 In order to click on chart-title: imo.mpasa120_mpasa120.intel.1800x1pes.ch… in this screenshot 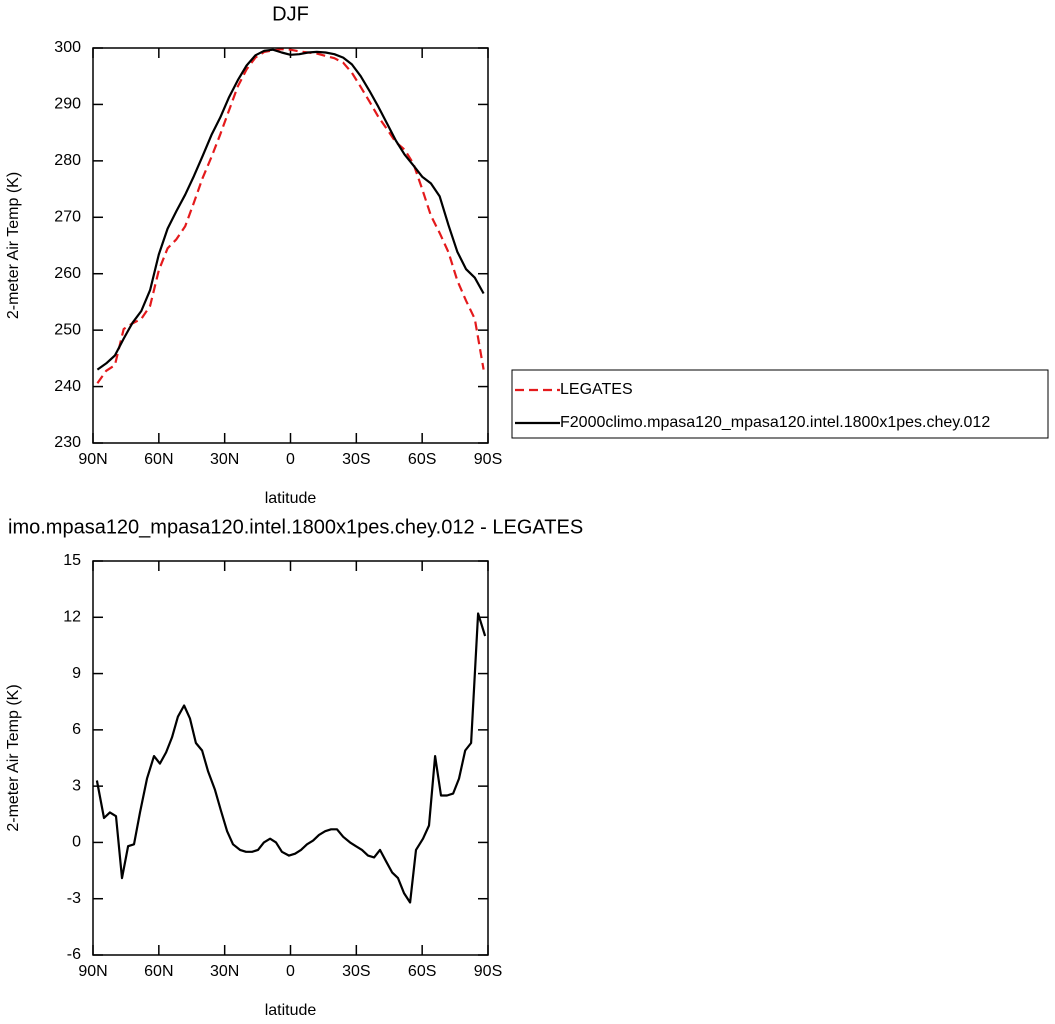, I will do `click(295, 527)`.